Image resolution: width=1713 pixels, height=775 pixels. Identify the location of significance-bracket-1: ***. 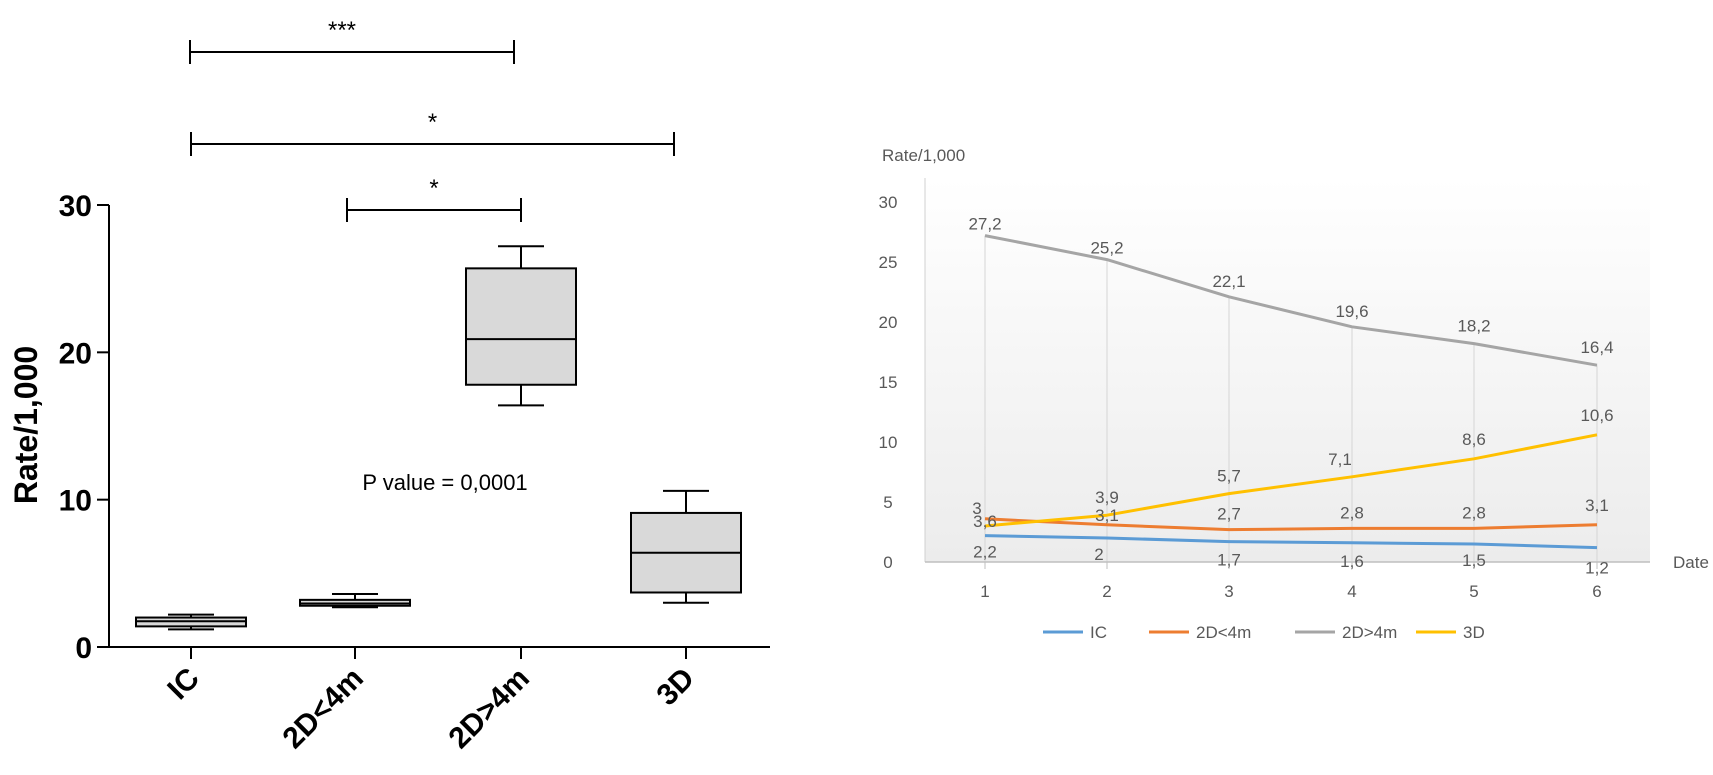
(352, 40).